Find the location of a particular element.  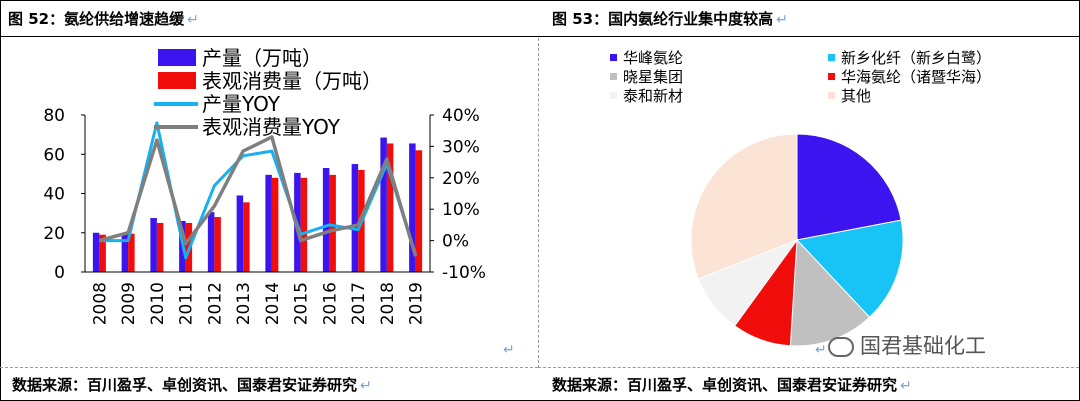

left-source-divider is located at coordinates (269, 367).